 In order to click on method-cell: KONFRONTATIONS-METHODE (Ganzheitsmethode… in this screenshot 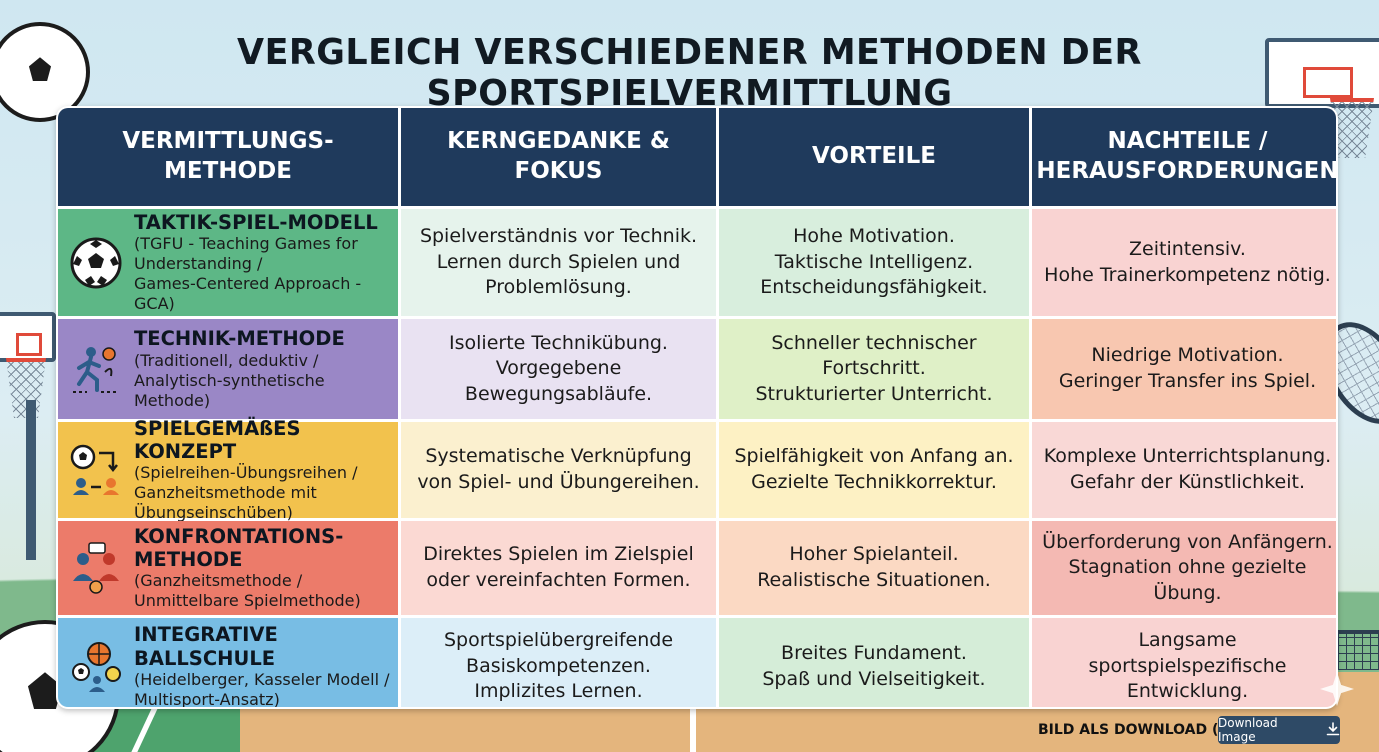, I will do `click(228, 568)`.